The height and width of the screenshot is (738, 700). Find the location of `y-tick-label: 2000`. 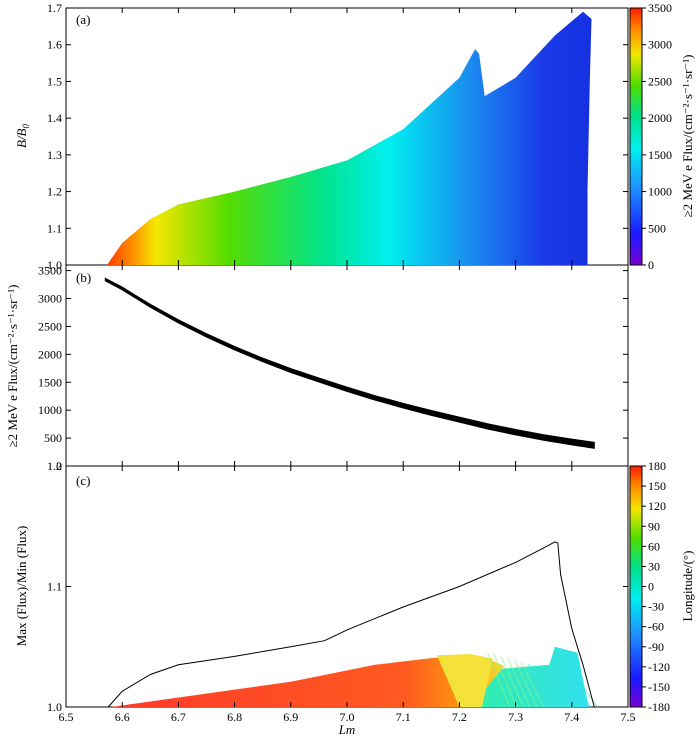

y-tick-label: 2000 is located at coordinates (50, 354).